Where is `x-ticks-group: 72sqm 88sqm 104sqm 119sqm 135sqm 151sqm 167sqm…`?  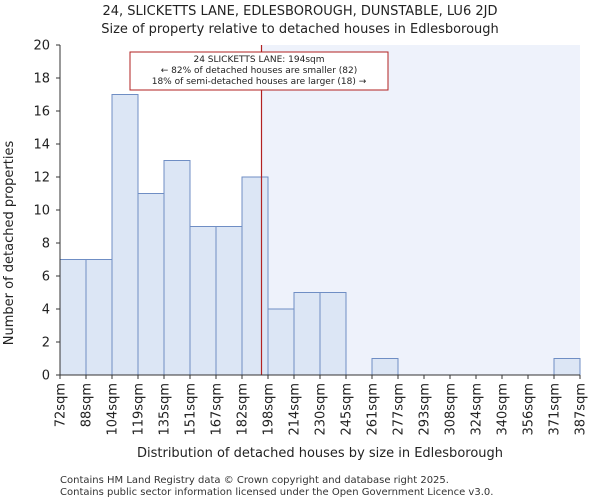
x-ticks-group: 72sqm 88sqm 104sqm 119sqm 135sqm 151sqm 167sqm… is located at coordinates (321, 405).